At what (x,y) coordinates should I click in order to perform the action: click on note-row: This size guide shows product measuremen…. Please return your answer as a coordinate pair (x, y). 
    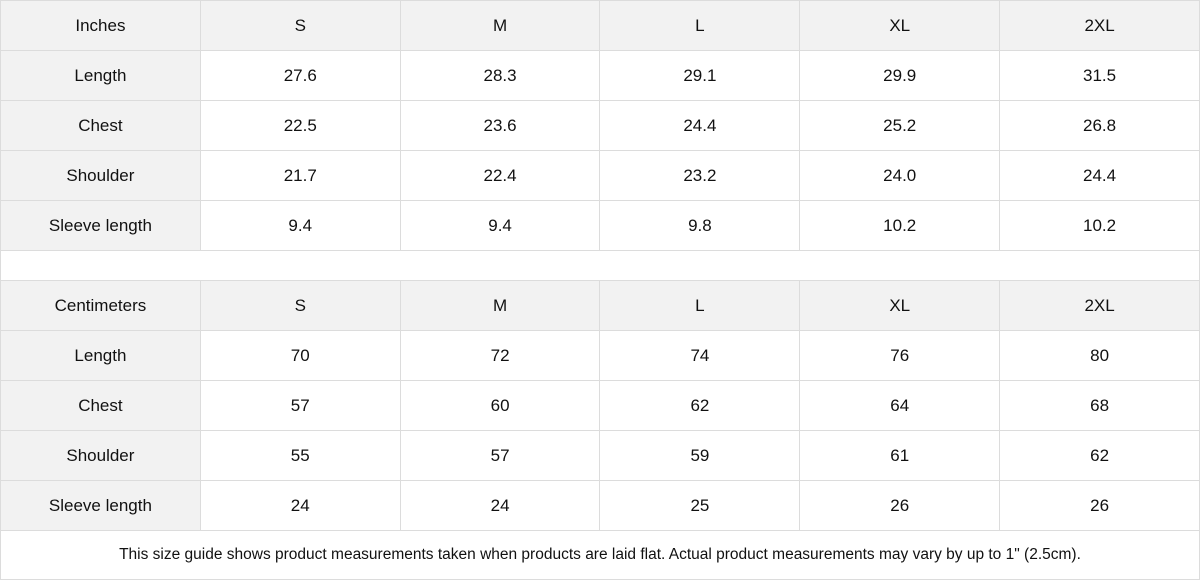
    Looking at the image, I should click on (600, 555).